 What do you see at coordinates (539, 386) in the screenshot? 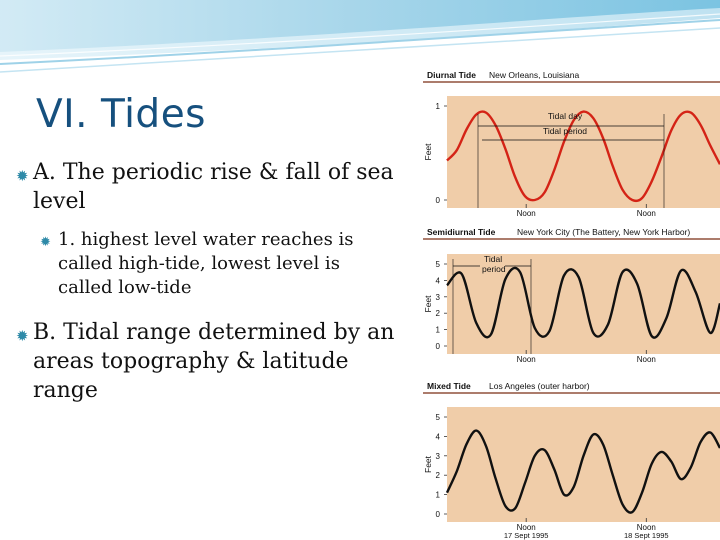
I see `chart-subtitle: Los Angeles (outer harbor)` at bounding box center [539, 386].